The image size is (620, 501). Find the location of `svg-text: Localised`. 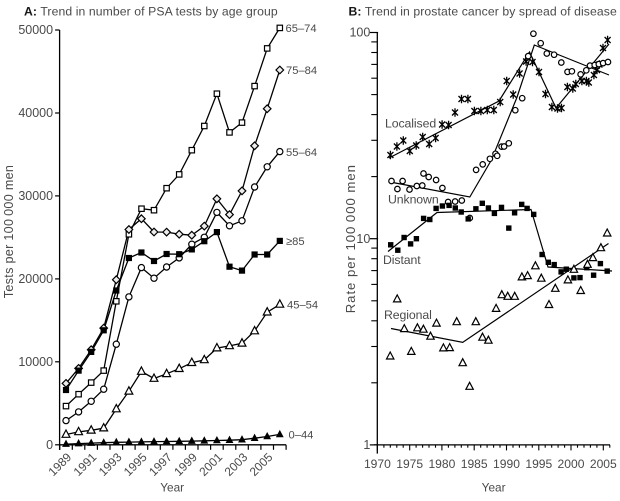

svg-text: Localised is located at coordinates (410, 124).